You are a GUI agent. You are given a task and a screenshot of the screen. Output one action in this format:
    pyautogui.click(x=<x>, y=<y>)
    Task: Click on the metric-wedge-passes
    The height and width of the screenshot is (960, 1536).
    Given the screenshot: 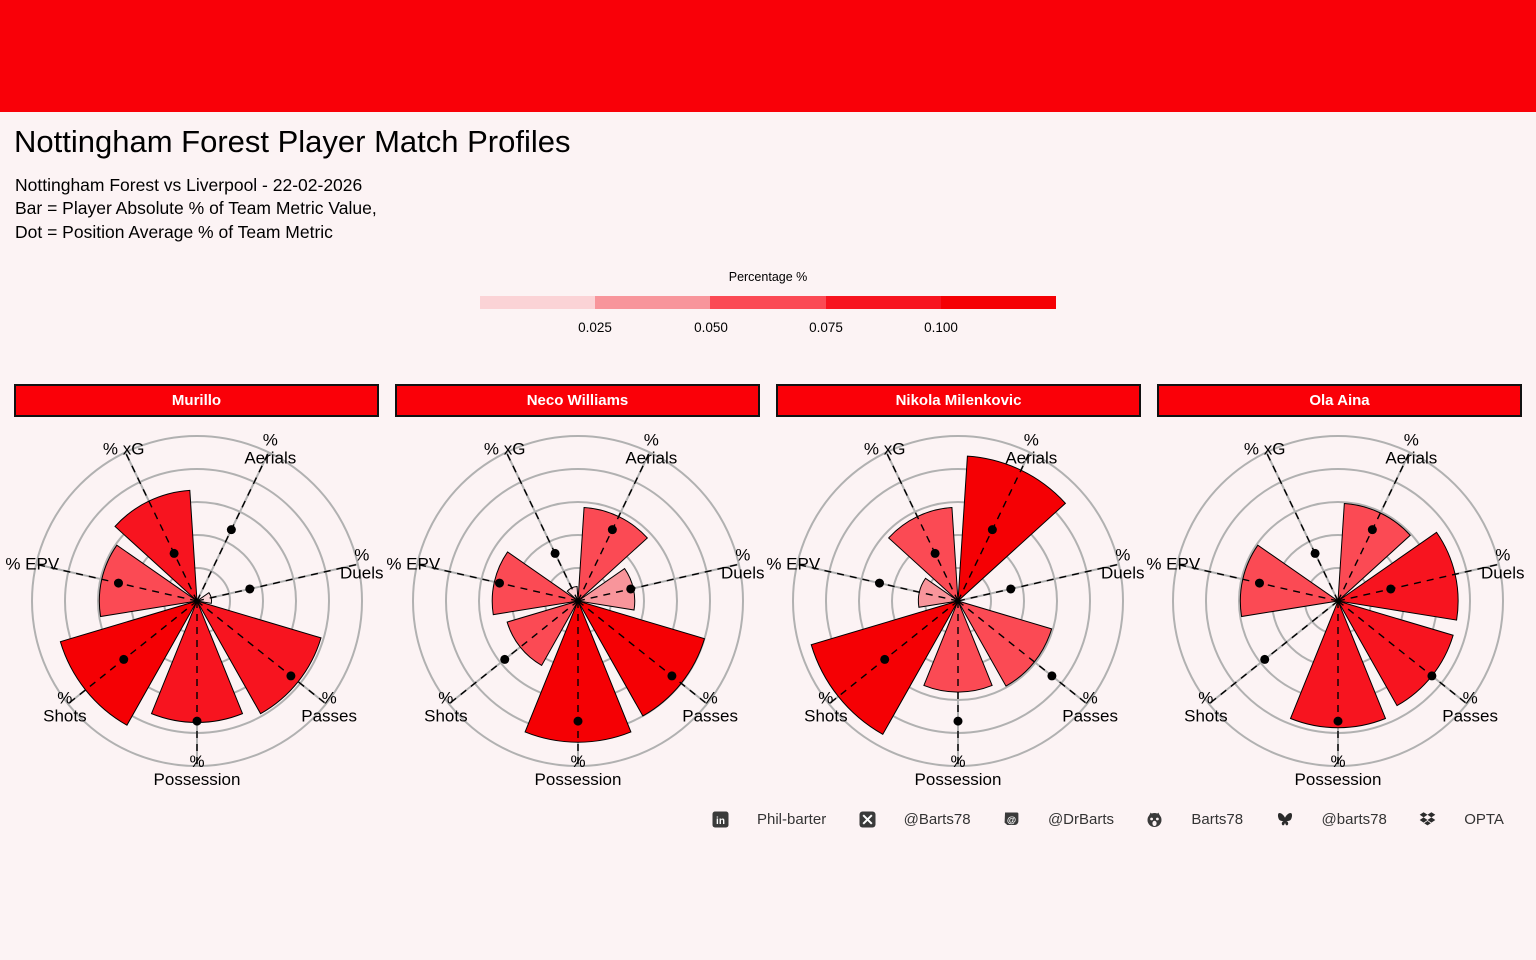 What is the action you would take?
    pyautogui.click(x=258, y=657)
    